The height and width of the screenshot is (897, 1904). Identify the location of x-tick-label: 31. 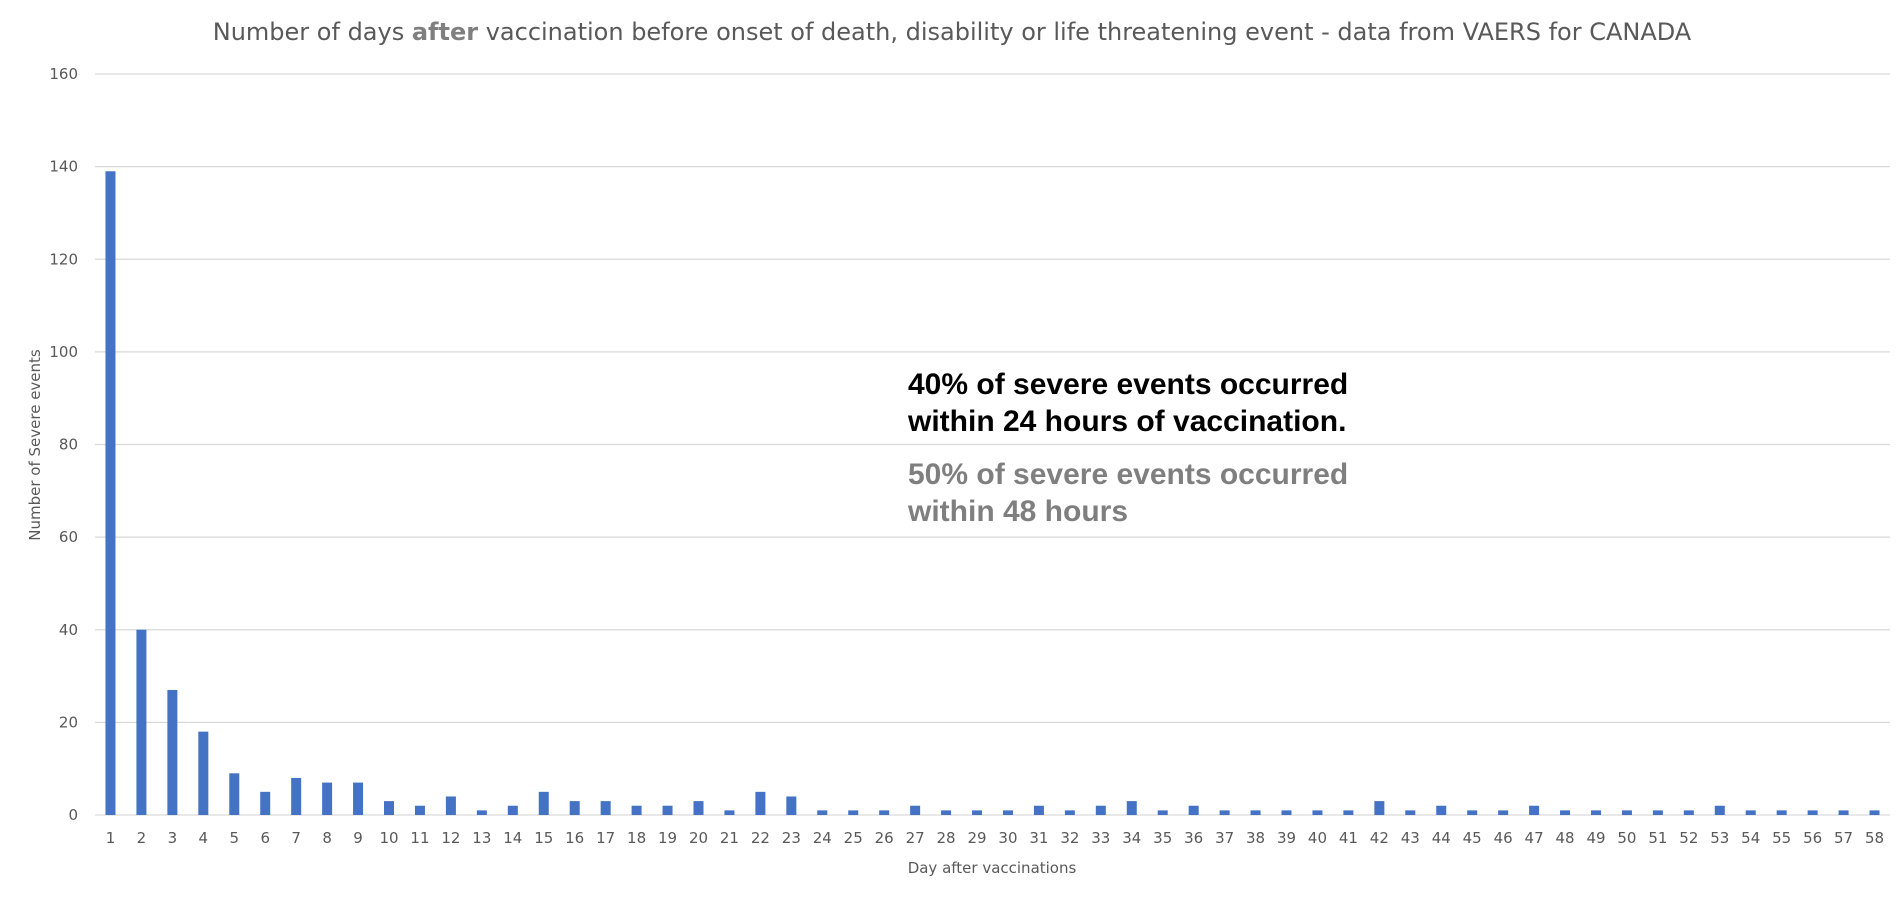
(1038, 838).